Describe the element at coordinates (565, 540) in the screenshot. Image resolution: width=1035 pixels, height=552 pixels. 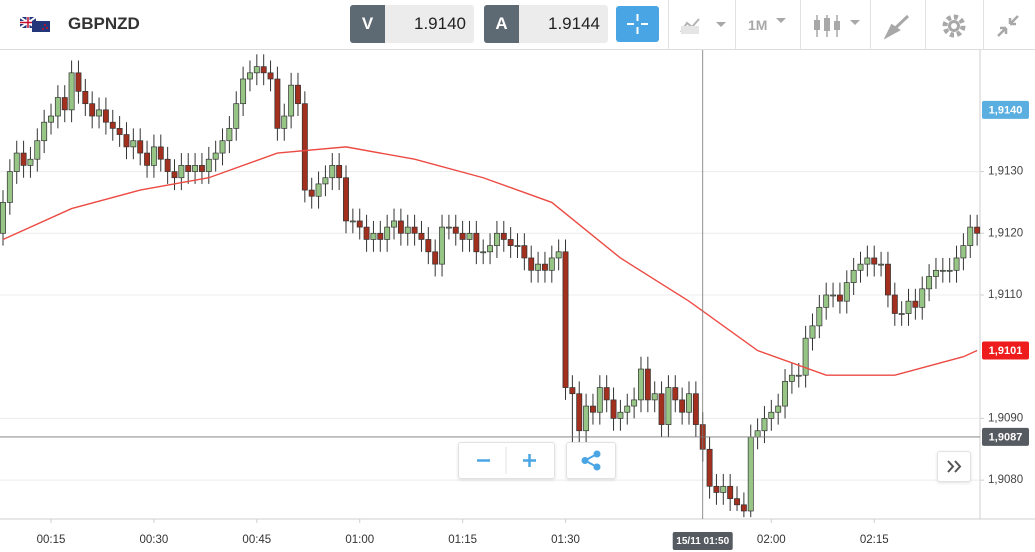
I see `x-tick-label: 01:30` at that location.